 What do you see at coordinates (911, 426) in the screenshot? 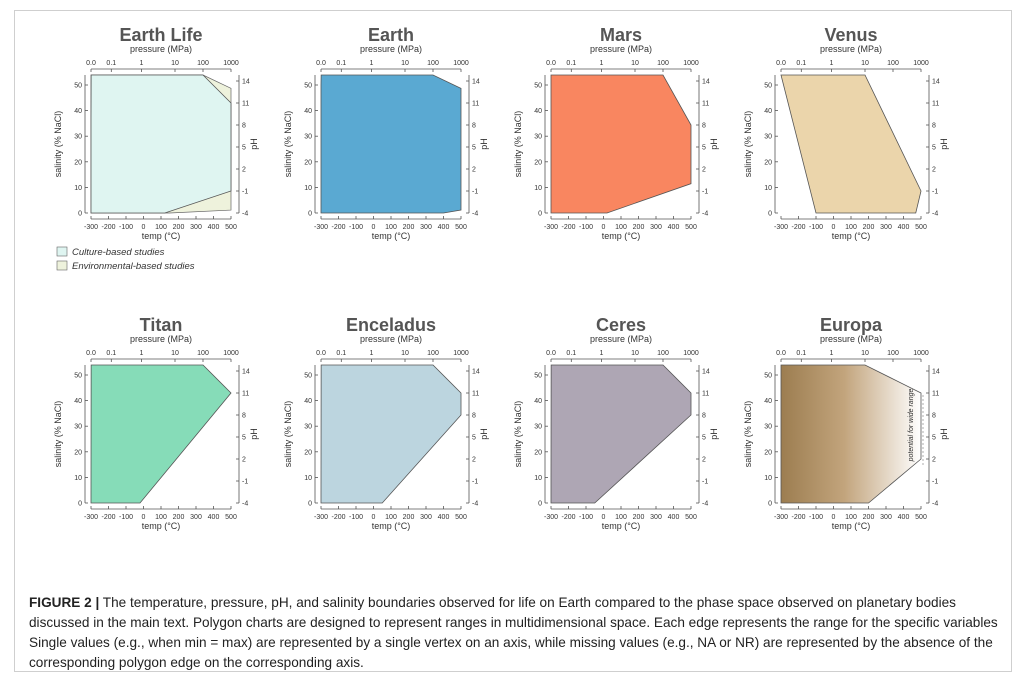
I see `europa-annotation: potential for wide range` at bounding box center [911, 426].